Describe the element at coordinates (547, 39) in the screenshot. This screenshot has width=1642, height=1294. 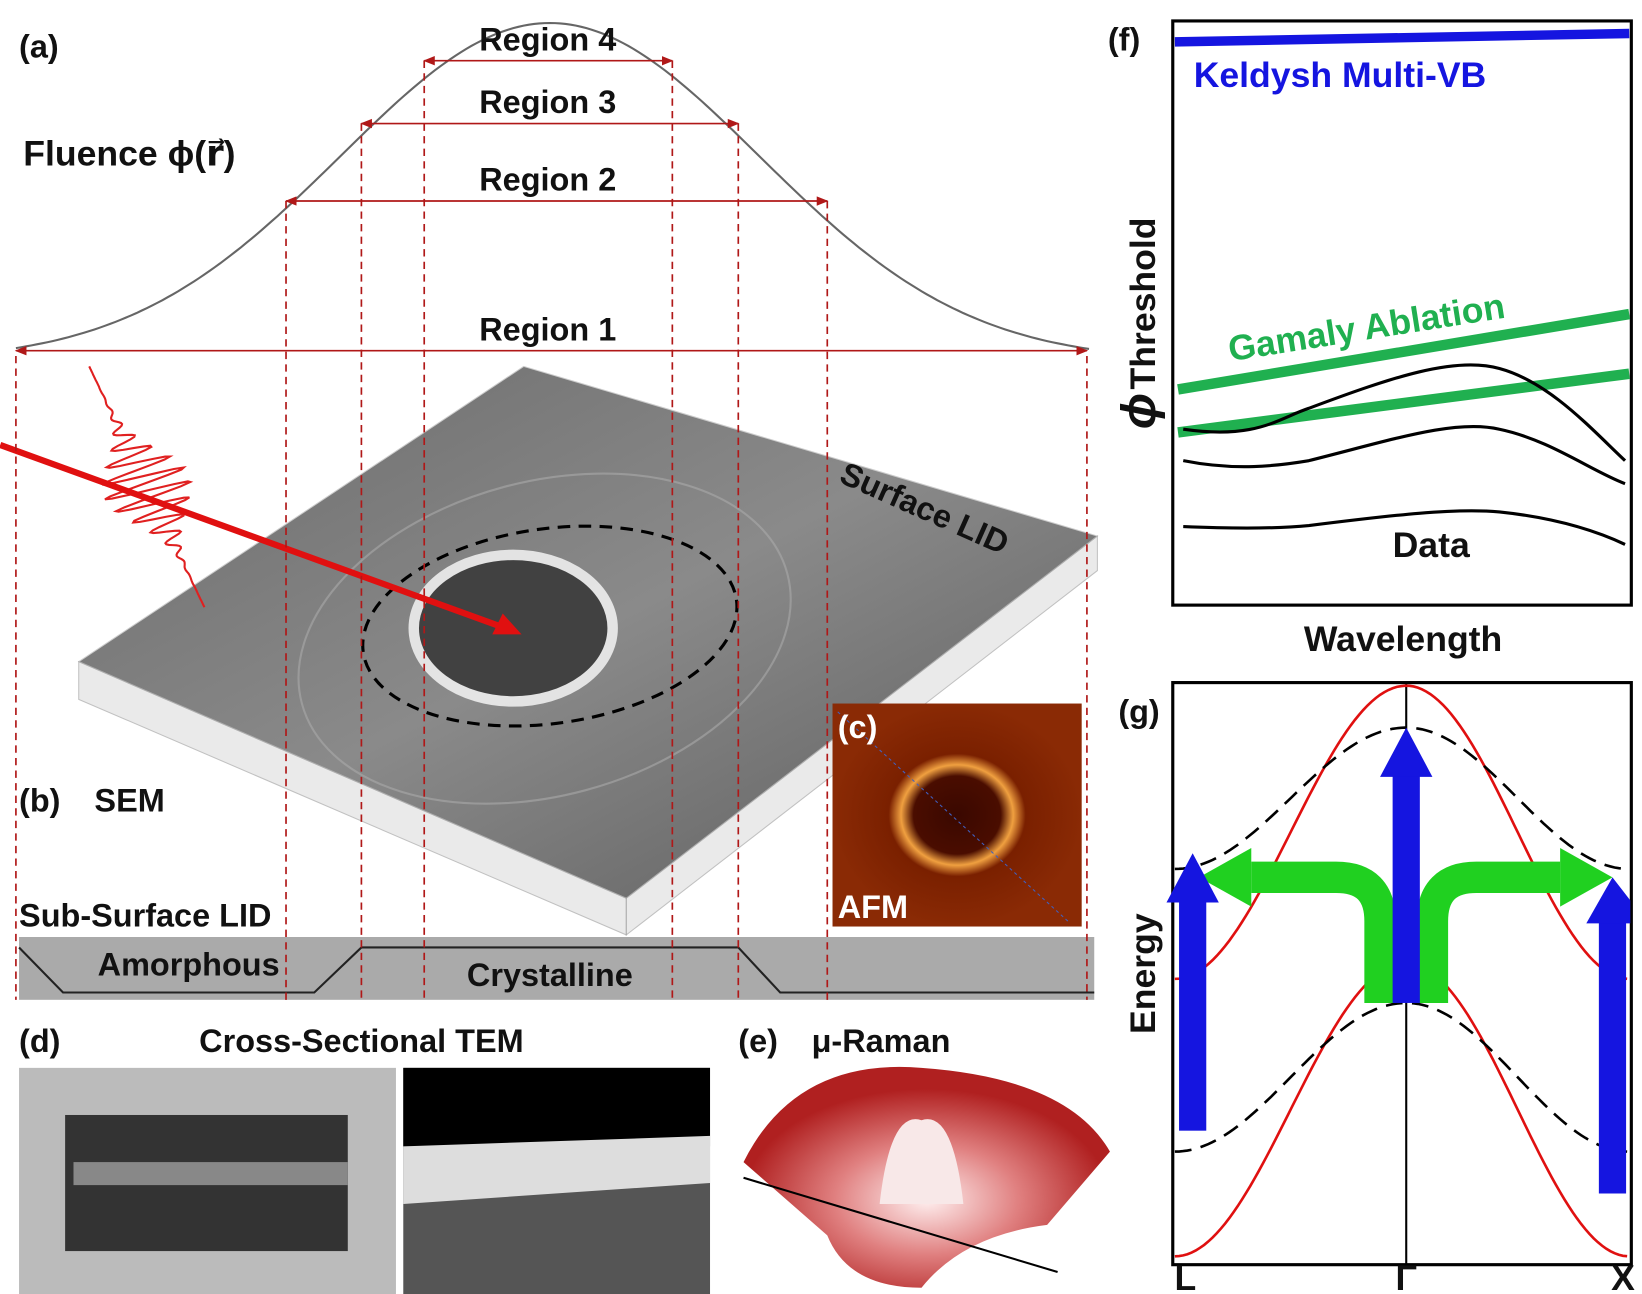
I see `region-label: Region 4` at that location.